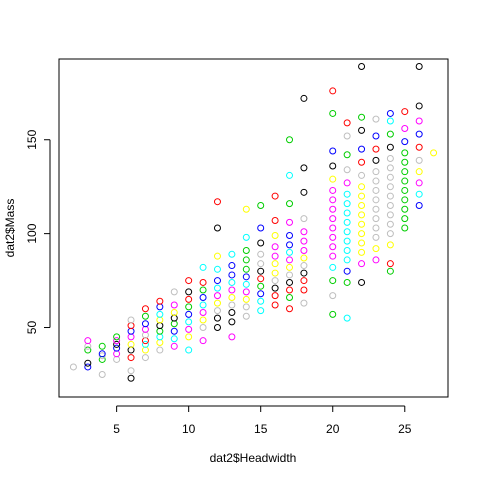  What do you see at coordinates (262, 420) in the screenshot?
I see `x-axis: 5 10 15 20 25` at bounding box center [262, 420].